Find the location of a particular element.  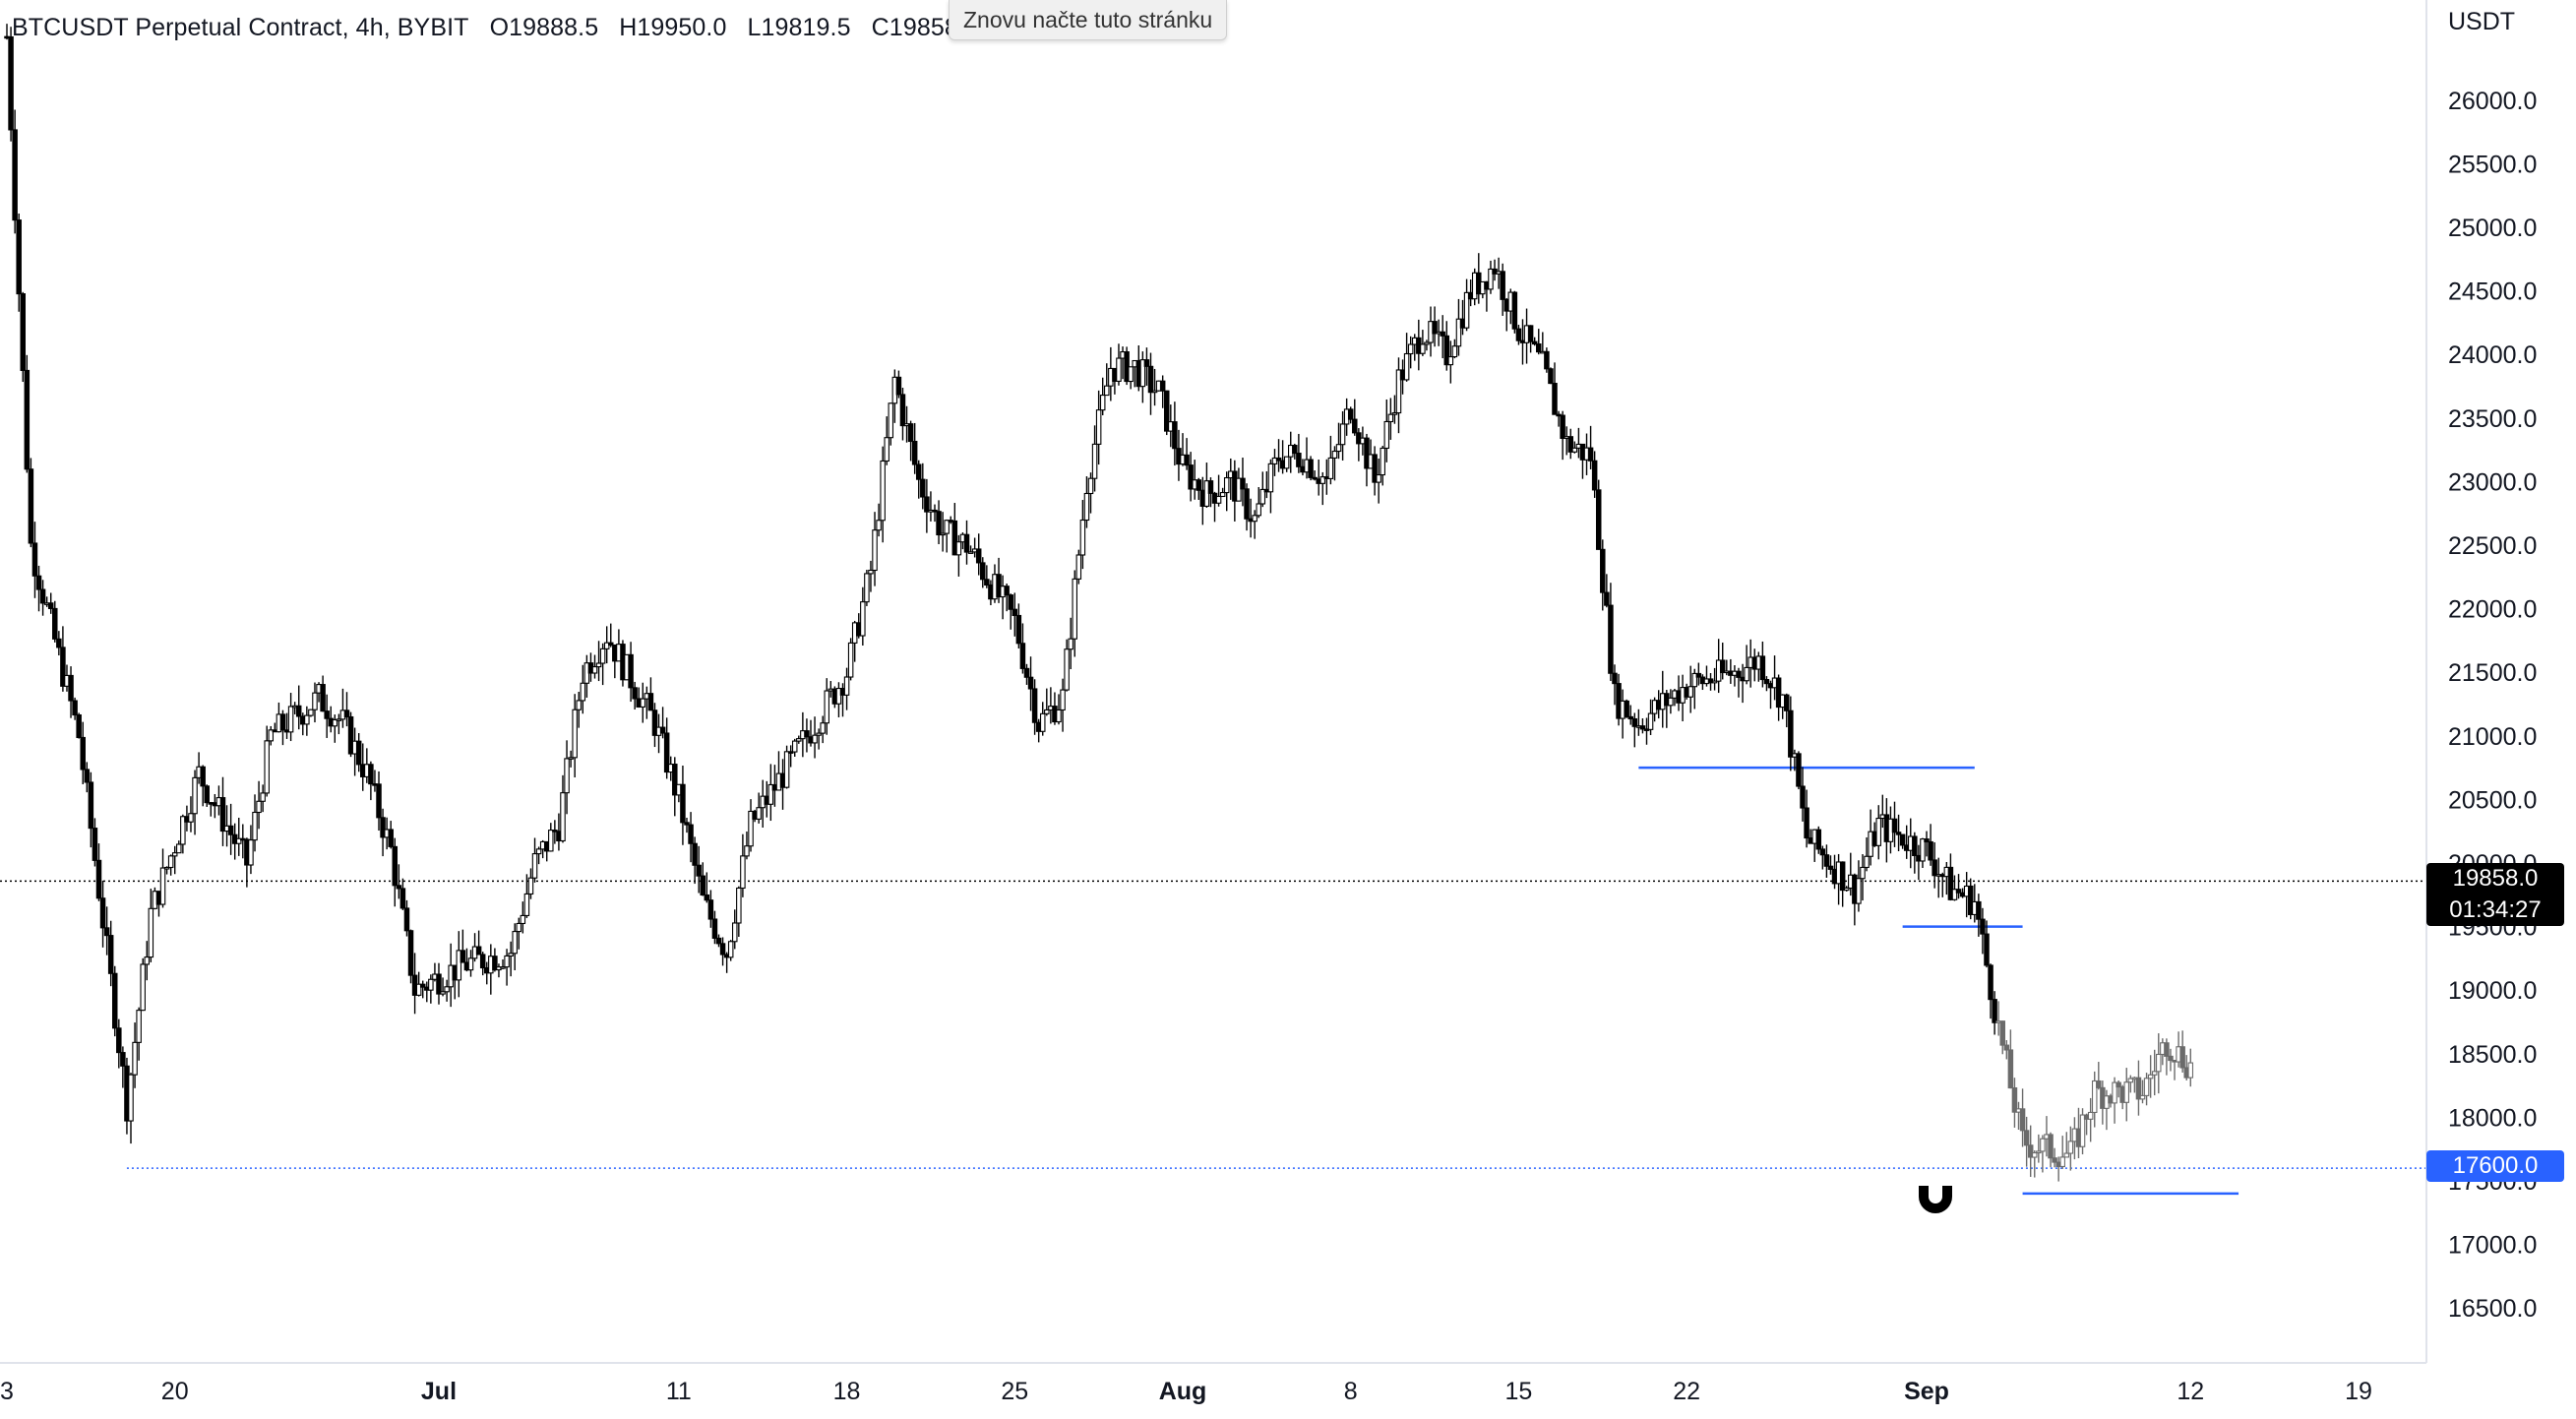

time-axis: 3 20 Jul 11 18 25 Aug 8 15 22 Sep 12 19 is located at coordinates (1186, 1392).